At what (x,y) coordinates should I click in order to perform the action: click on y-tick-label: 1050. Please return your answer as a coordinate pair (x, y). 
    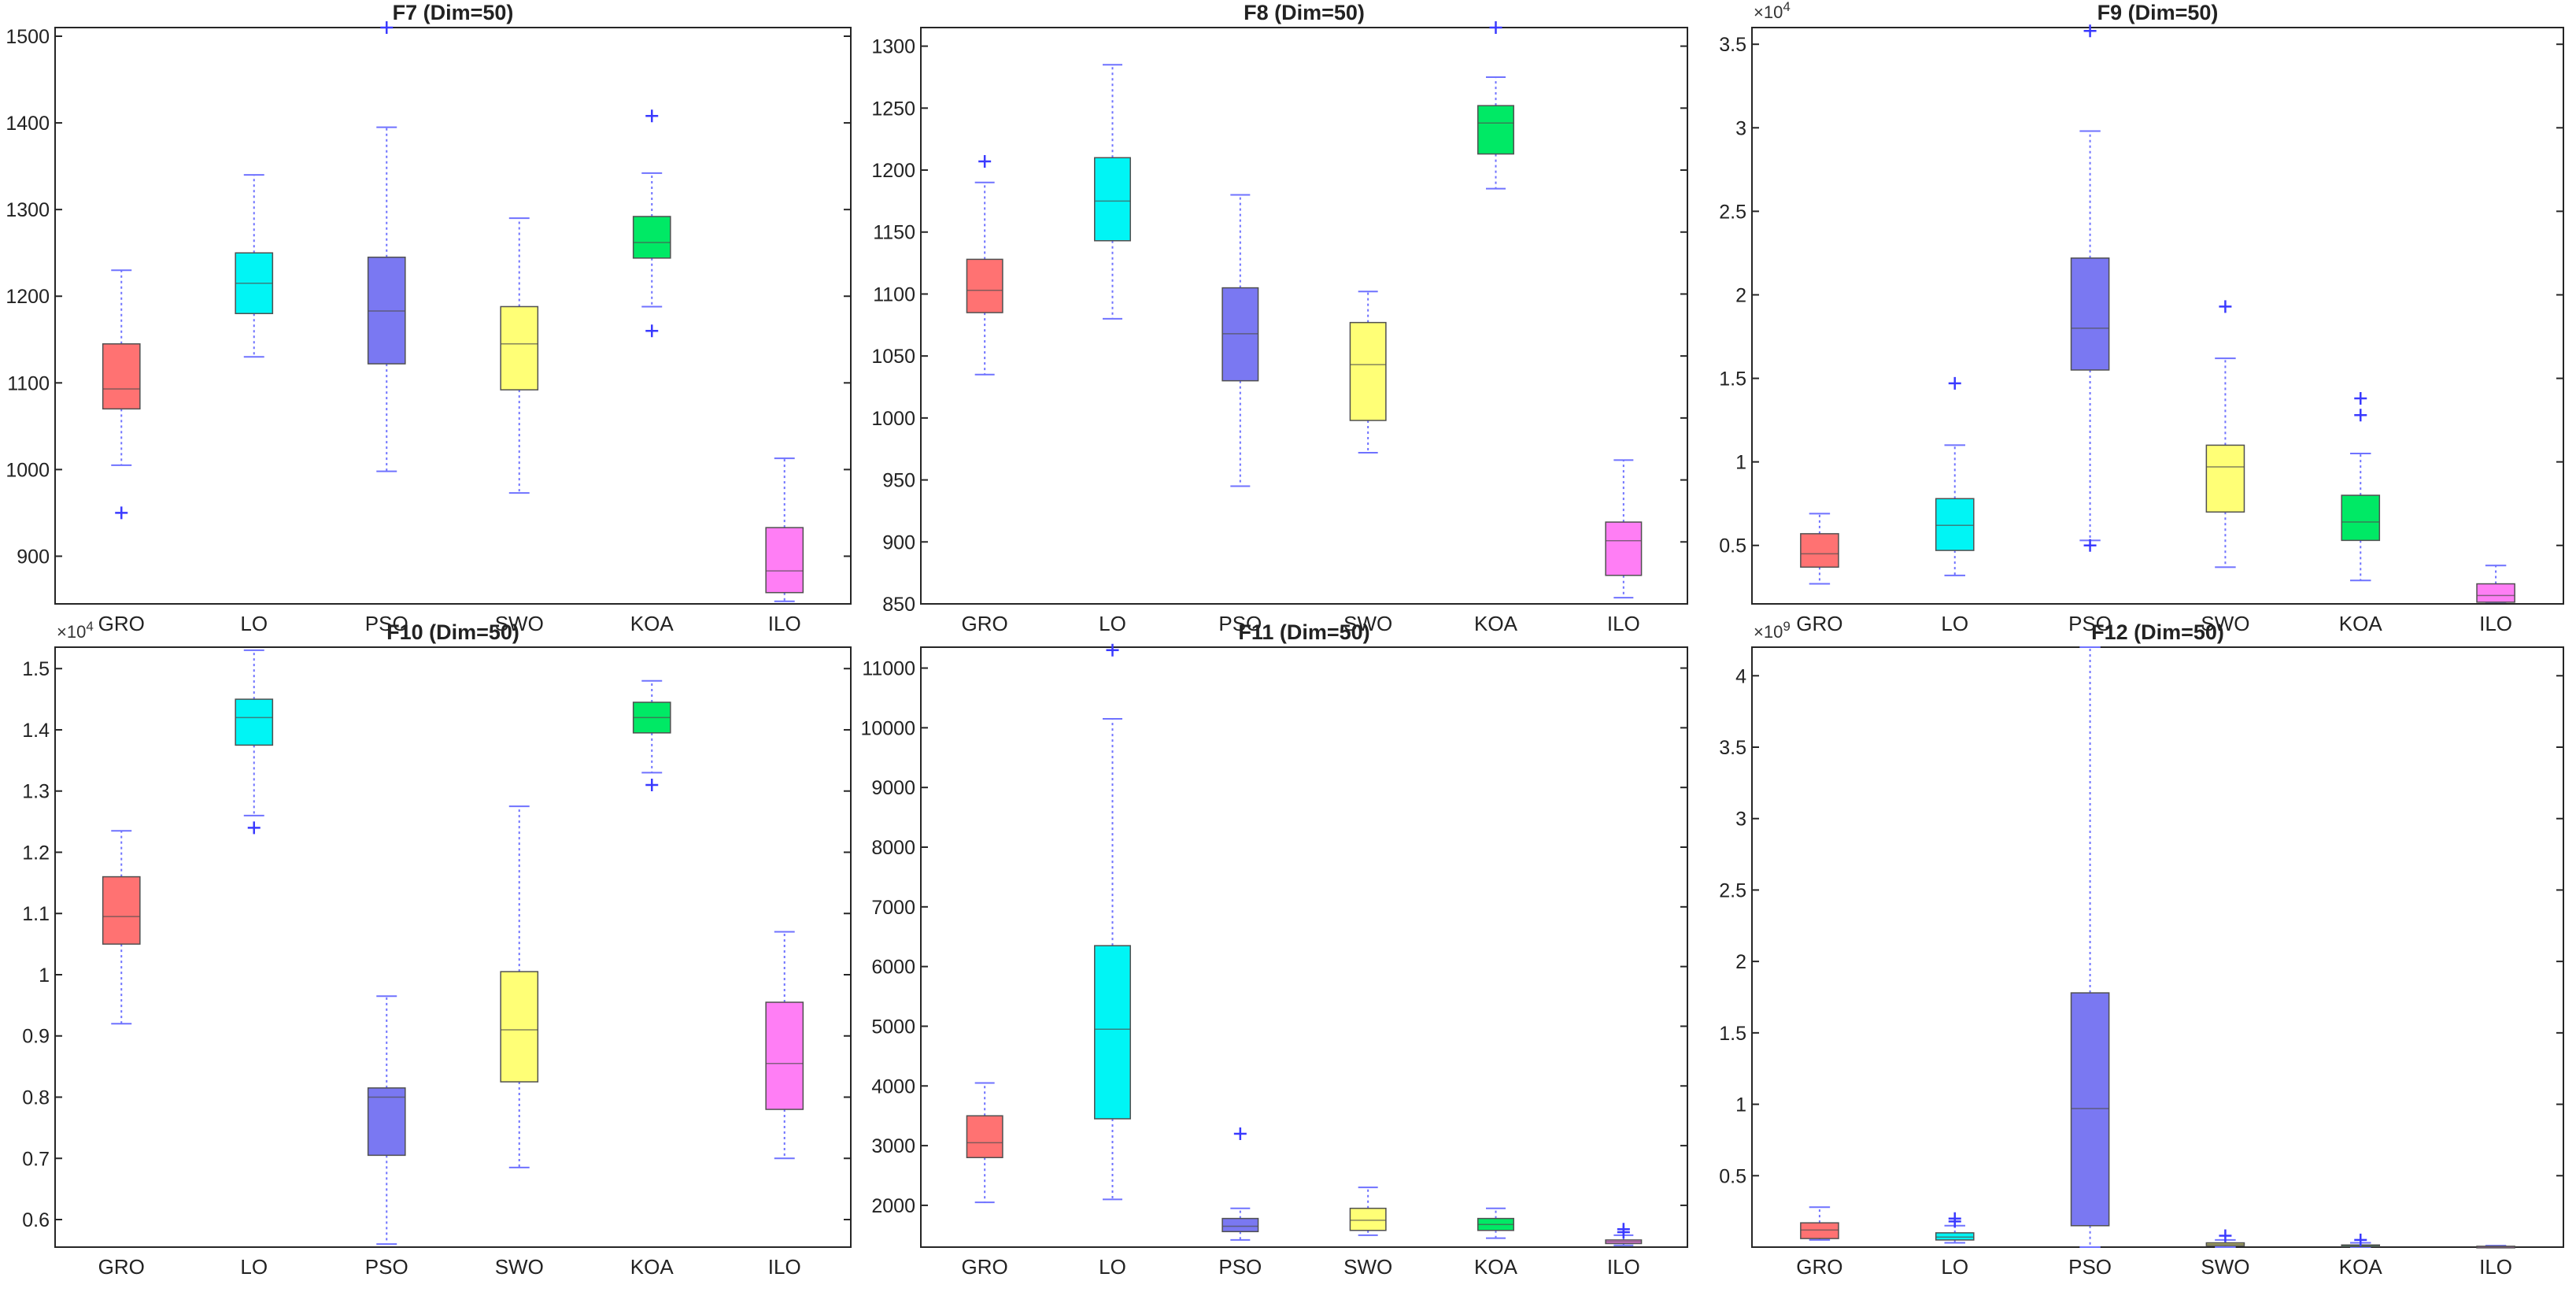
    Looking at the image, I should click on (893, 357).